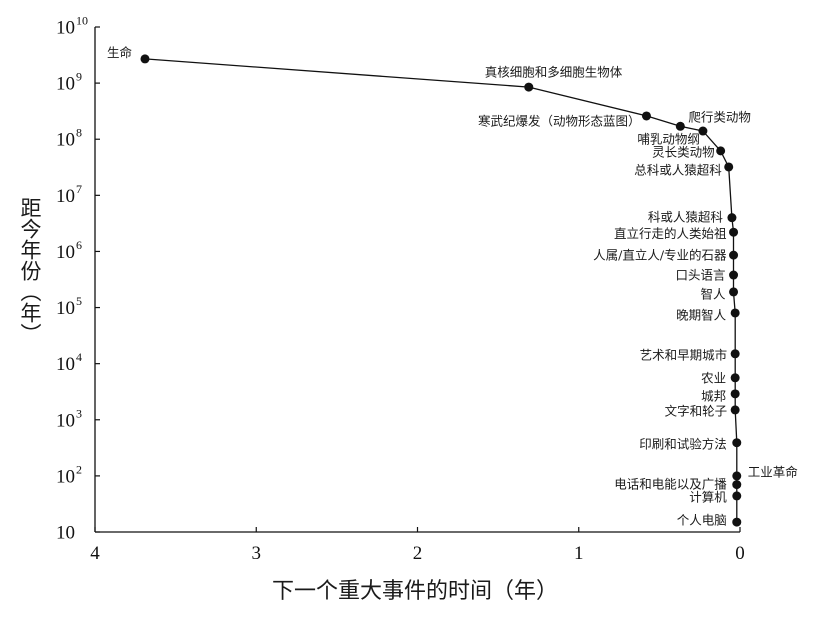  I want to click on point-label-18: 印刷和试验方法, so click(683, 444).